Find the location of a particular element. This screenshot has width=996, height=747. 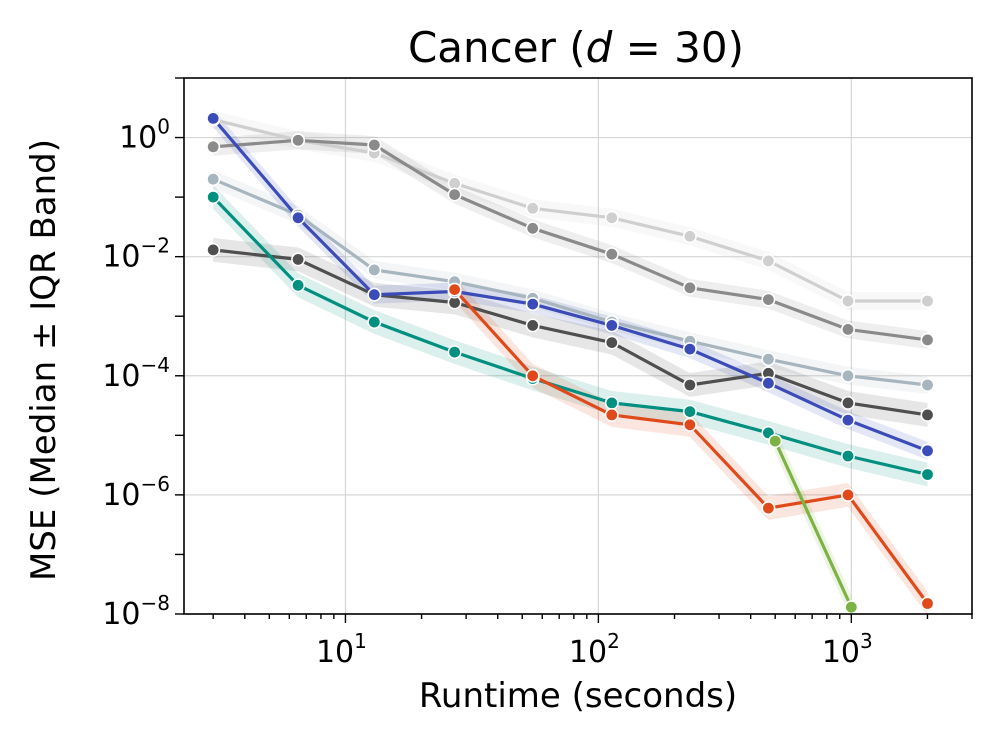

x-tick-label: 10² is located at coordinates (594, 649).